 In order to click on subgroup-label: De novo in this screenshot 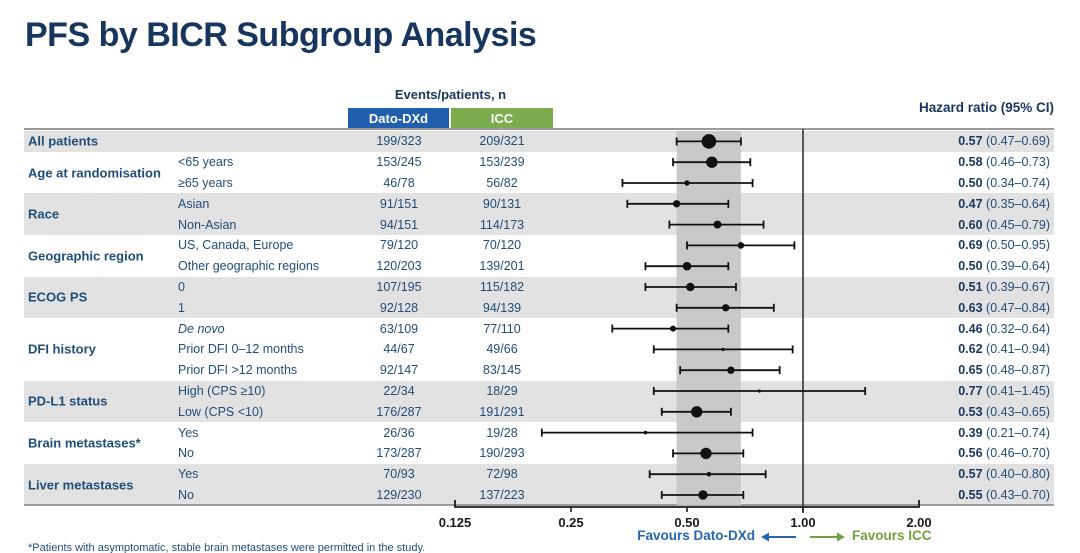, I will do `click(201, 328)`.